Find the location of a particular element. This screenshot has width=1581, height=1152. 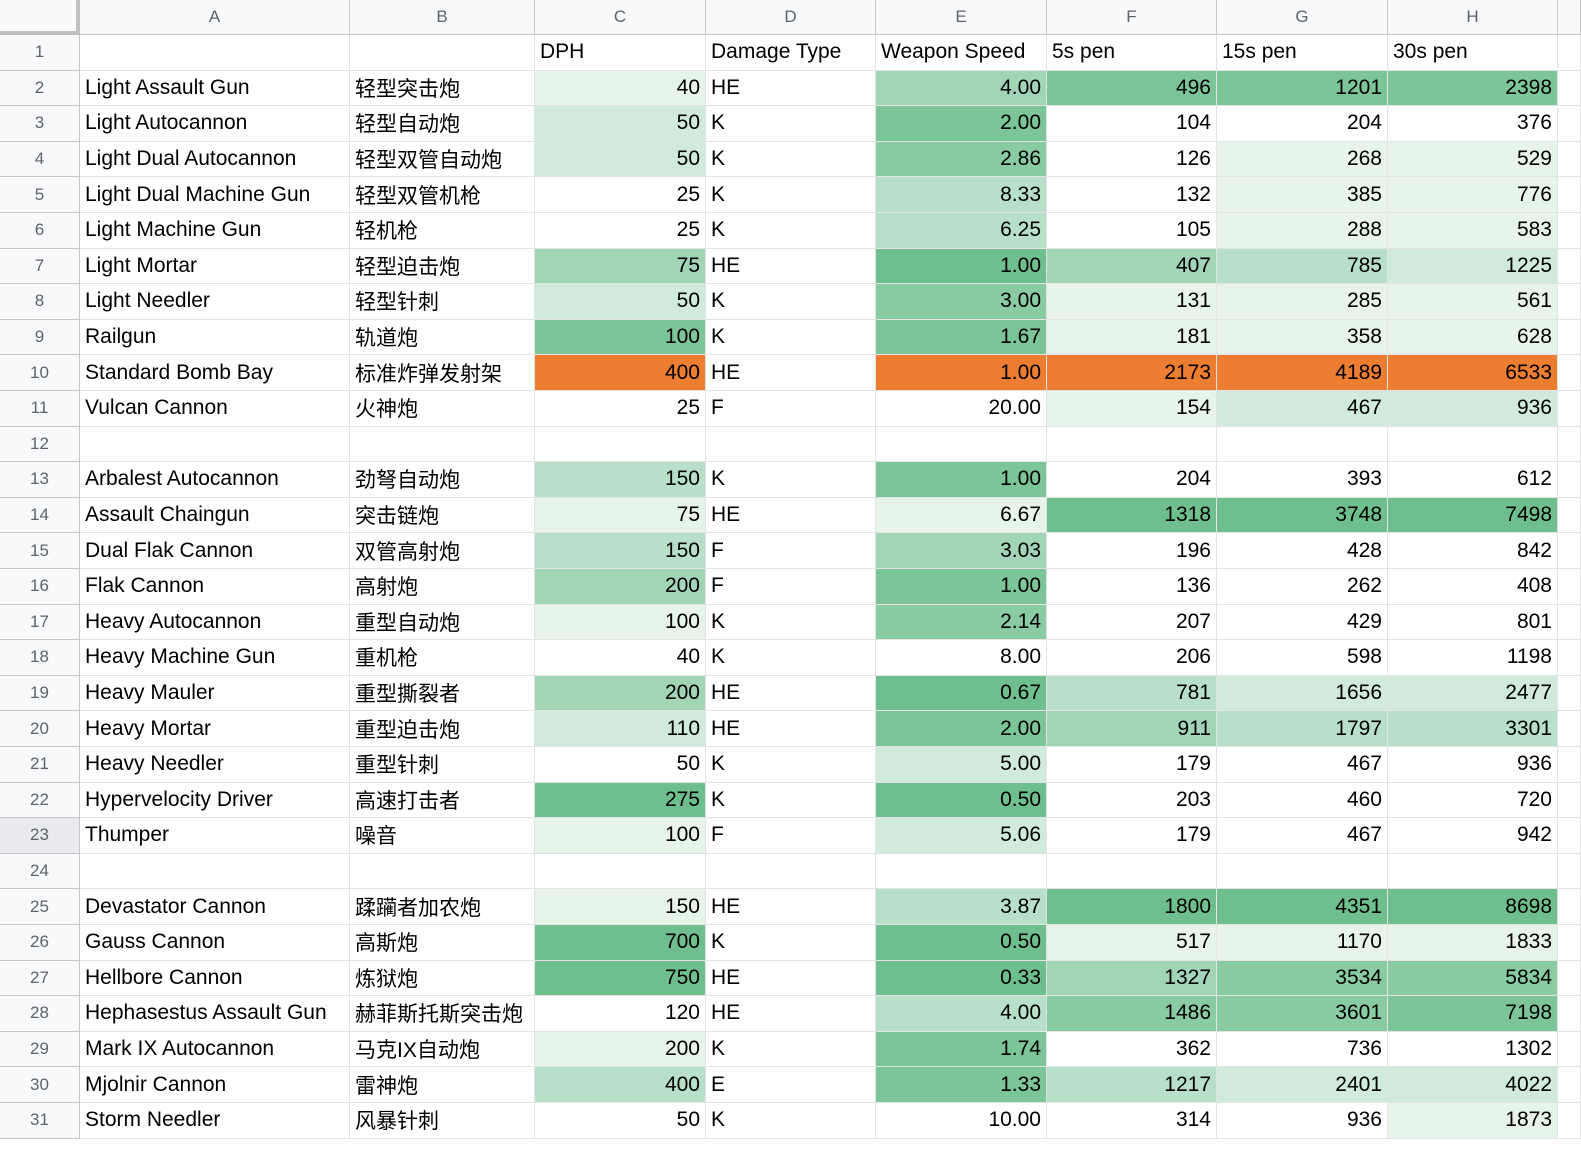

row-header: 8 is located at coordinates (40, 302).